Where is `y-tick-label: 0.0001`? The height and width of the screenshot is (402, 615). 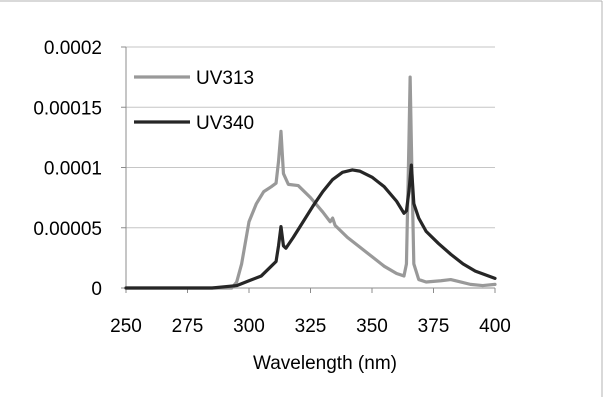
y-tick-label: 0.0001 is located at coordinates (73, 169).